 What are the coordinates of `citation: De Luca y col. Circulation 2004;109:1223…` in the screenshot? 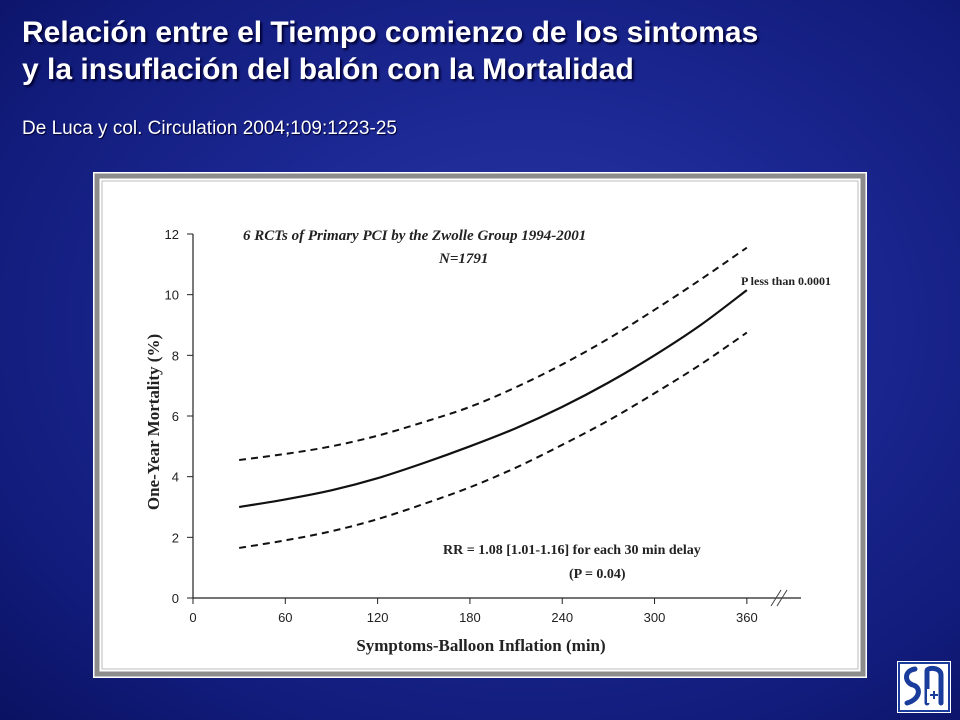 It's located at (209, 128).